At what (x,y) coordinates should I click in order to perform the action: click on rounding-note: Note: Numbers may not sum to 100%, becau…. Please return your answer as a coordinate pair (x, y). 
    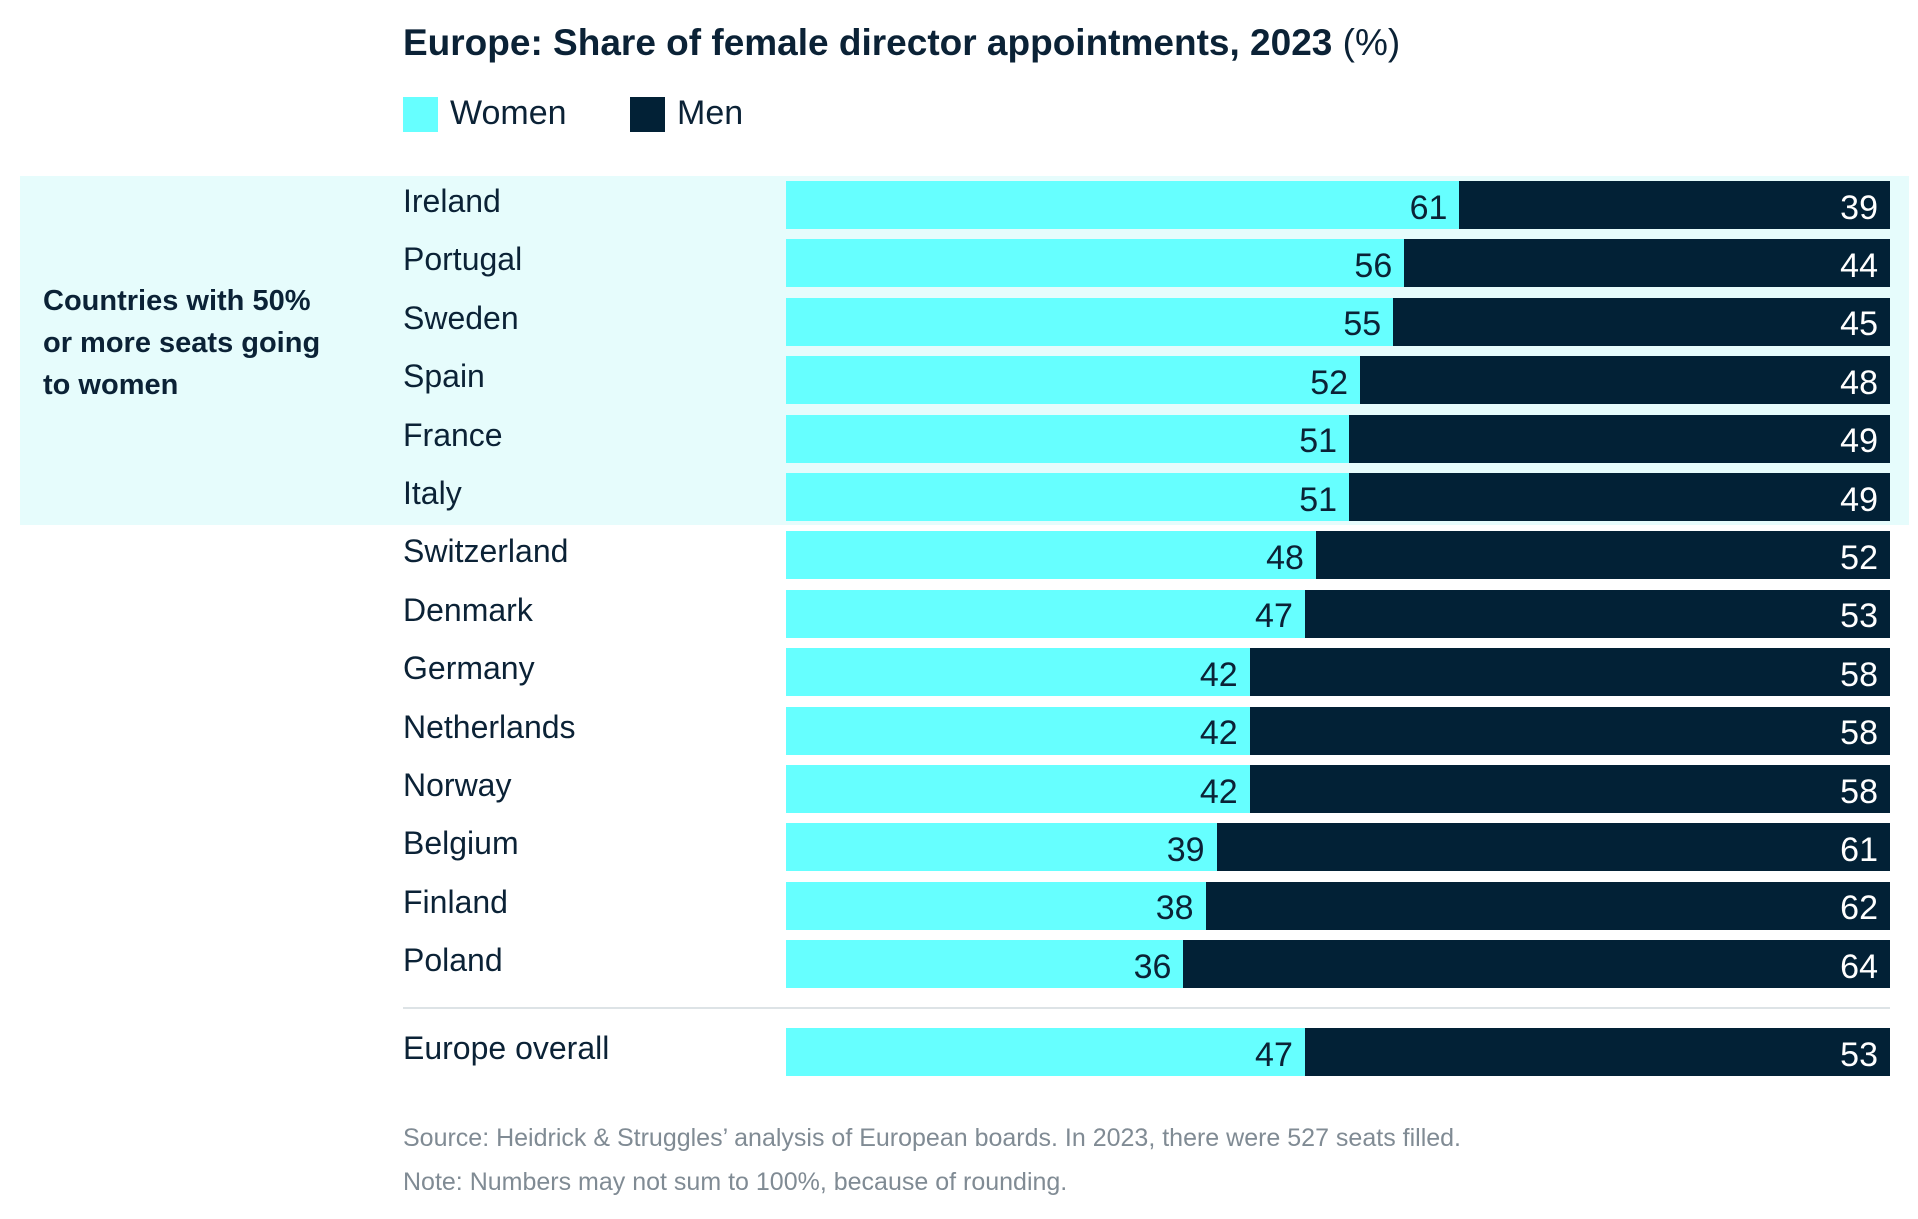
    Looking at the image, I should click on (735, 1182).